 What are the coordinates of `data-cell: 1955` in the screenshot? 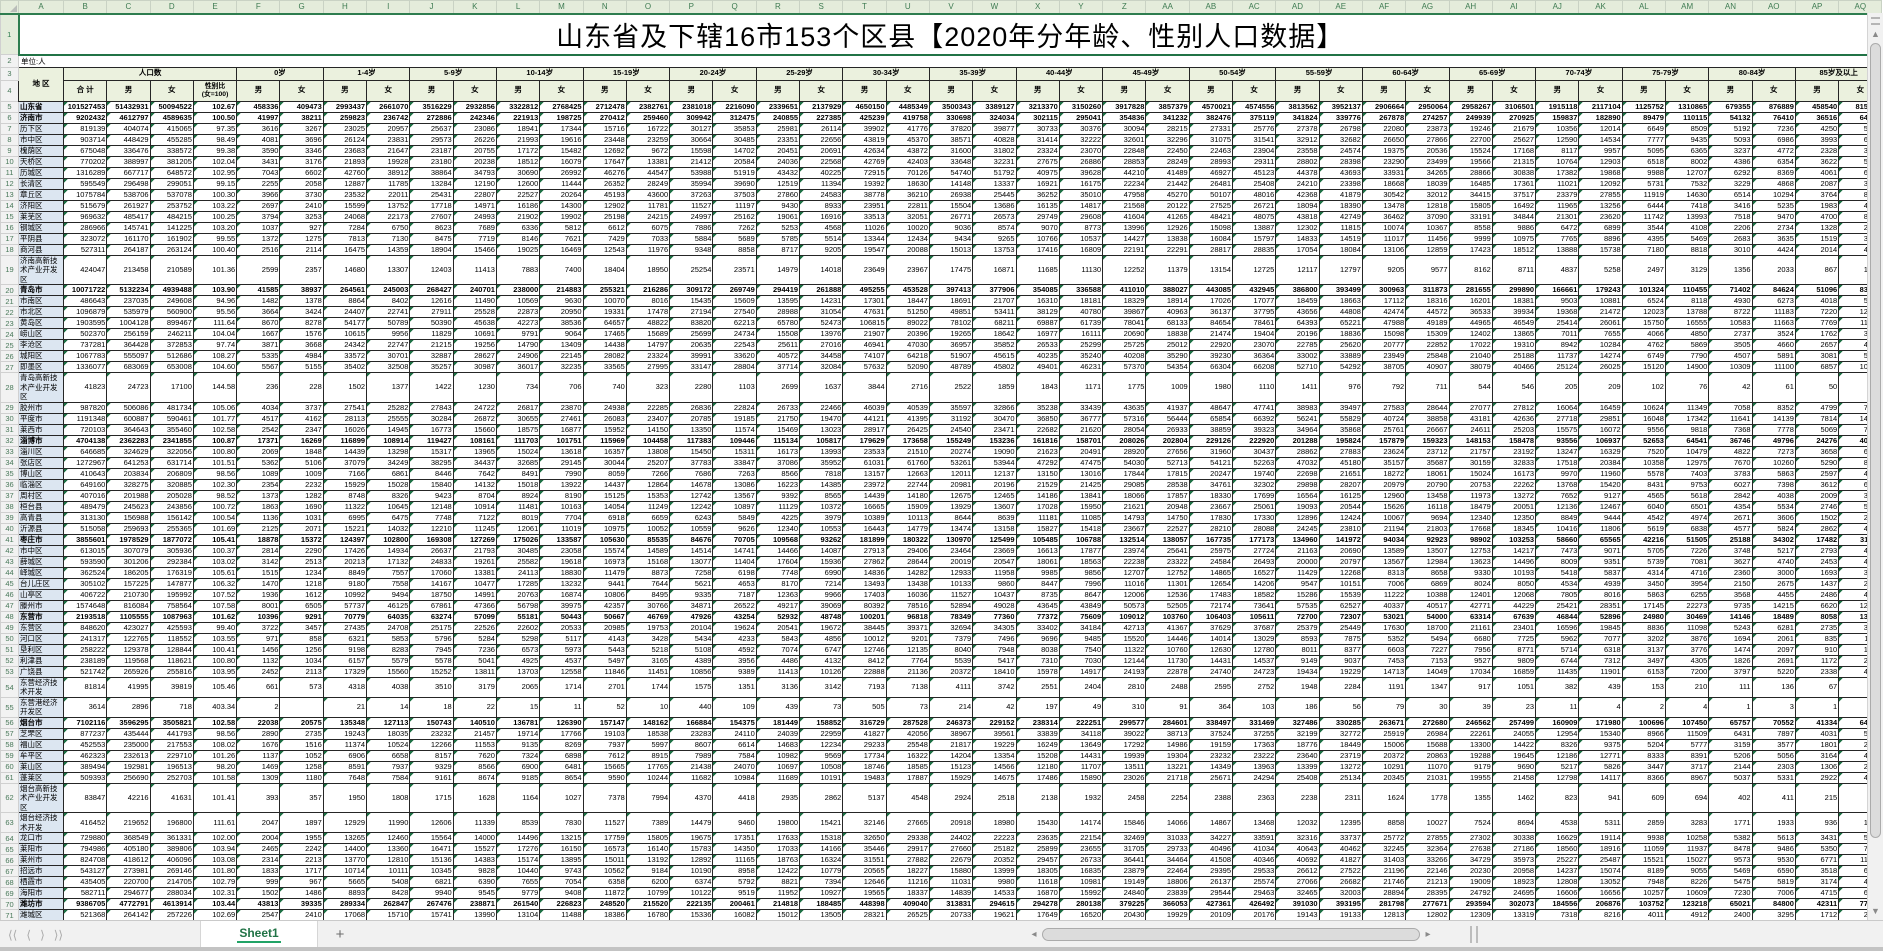 It's located at (301, 838).